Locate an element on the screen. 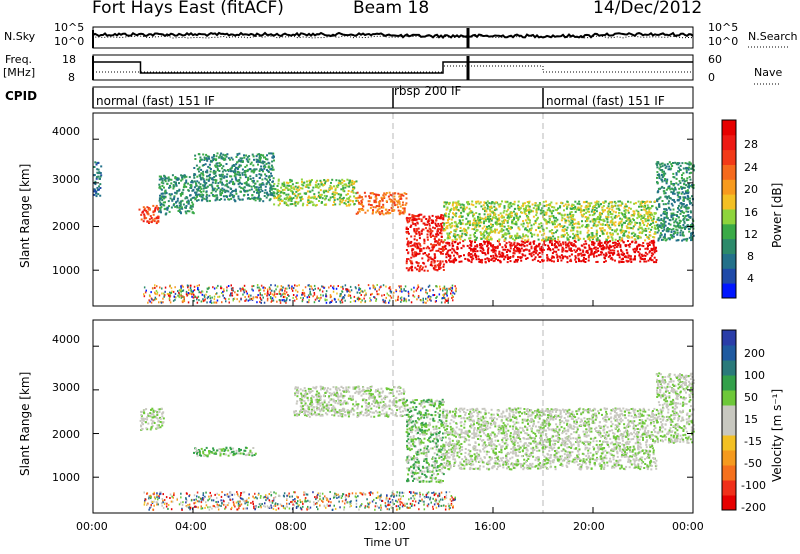 The height and width of the screenshot is (554, 800). freq-unit-label: [MHz] is located at coordinates (19, 72).